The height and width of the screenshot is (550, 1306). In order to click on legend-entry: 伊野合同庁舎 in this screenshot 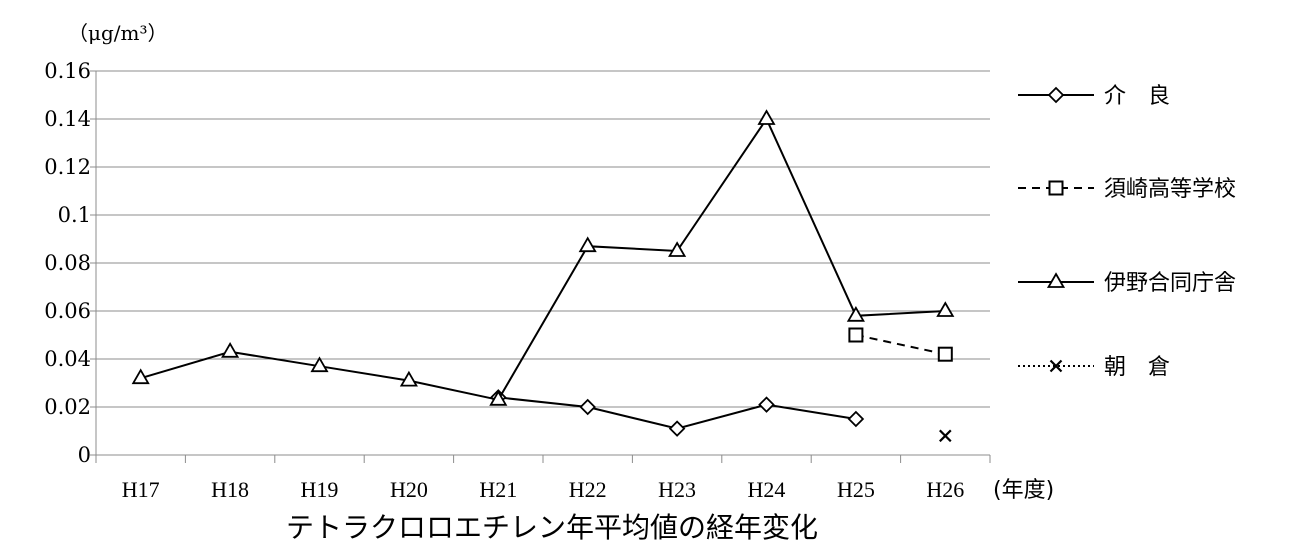, I will do `click(1127, 283)`.